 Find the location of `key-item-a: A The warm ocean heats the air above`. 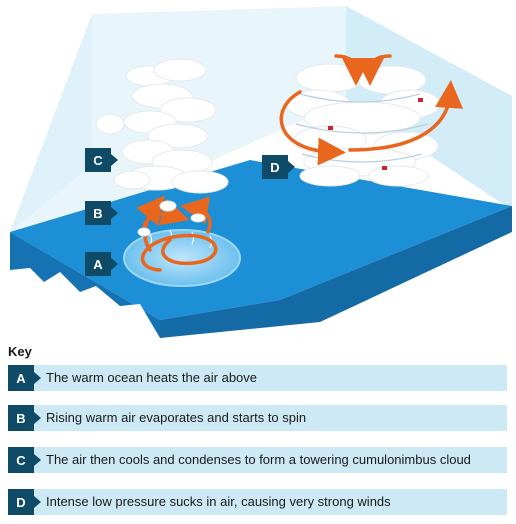

key-item-a: A The warm ocean heats the air above is located at coordinates (257, 378).